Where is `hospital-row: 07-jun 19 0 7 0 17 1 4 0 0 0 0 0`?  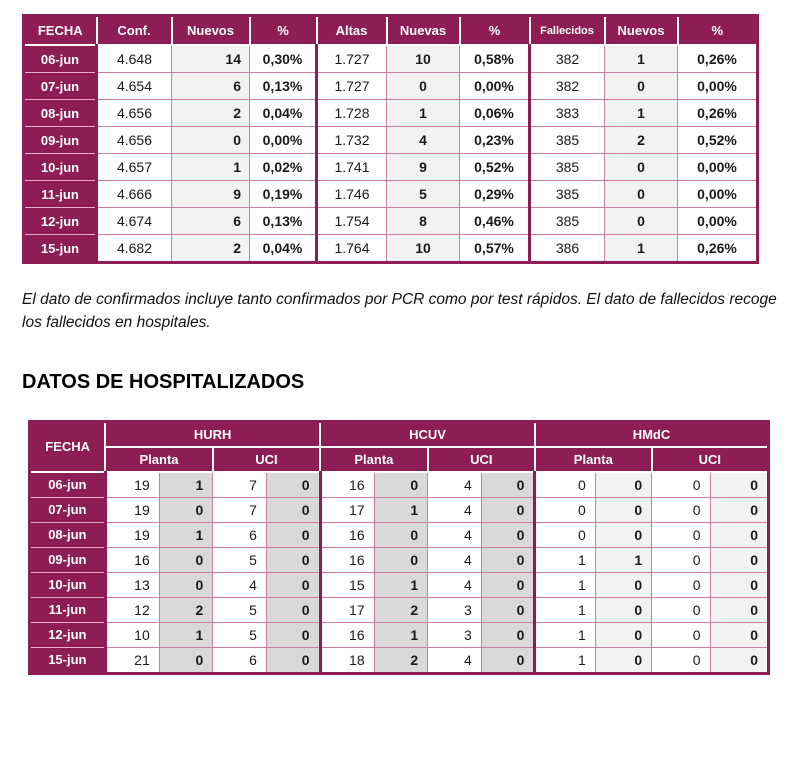
hospital-row: 07-jun 19 0 7 0 17 1 4 0 0 0 0 0 is located at coordinates (399, 509).